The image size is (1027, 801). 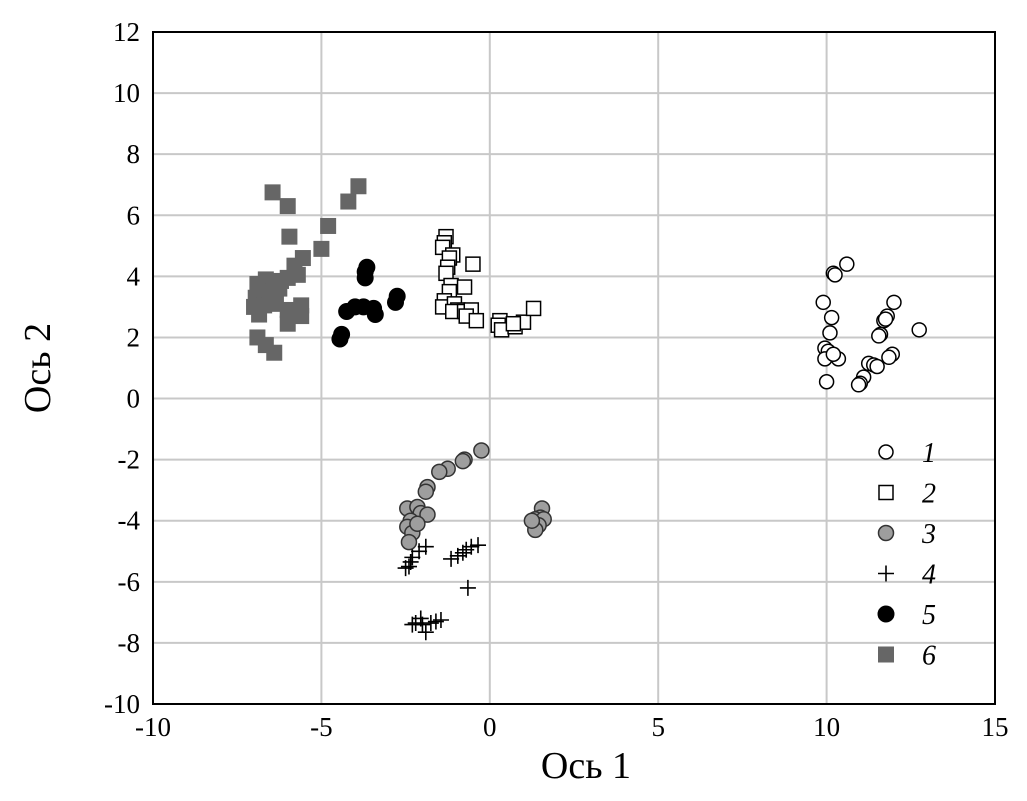 What do you see at coordinates (907, 575) in the screenshot?
I see `legend-item: 4` at bounding box center [907, 575].